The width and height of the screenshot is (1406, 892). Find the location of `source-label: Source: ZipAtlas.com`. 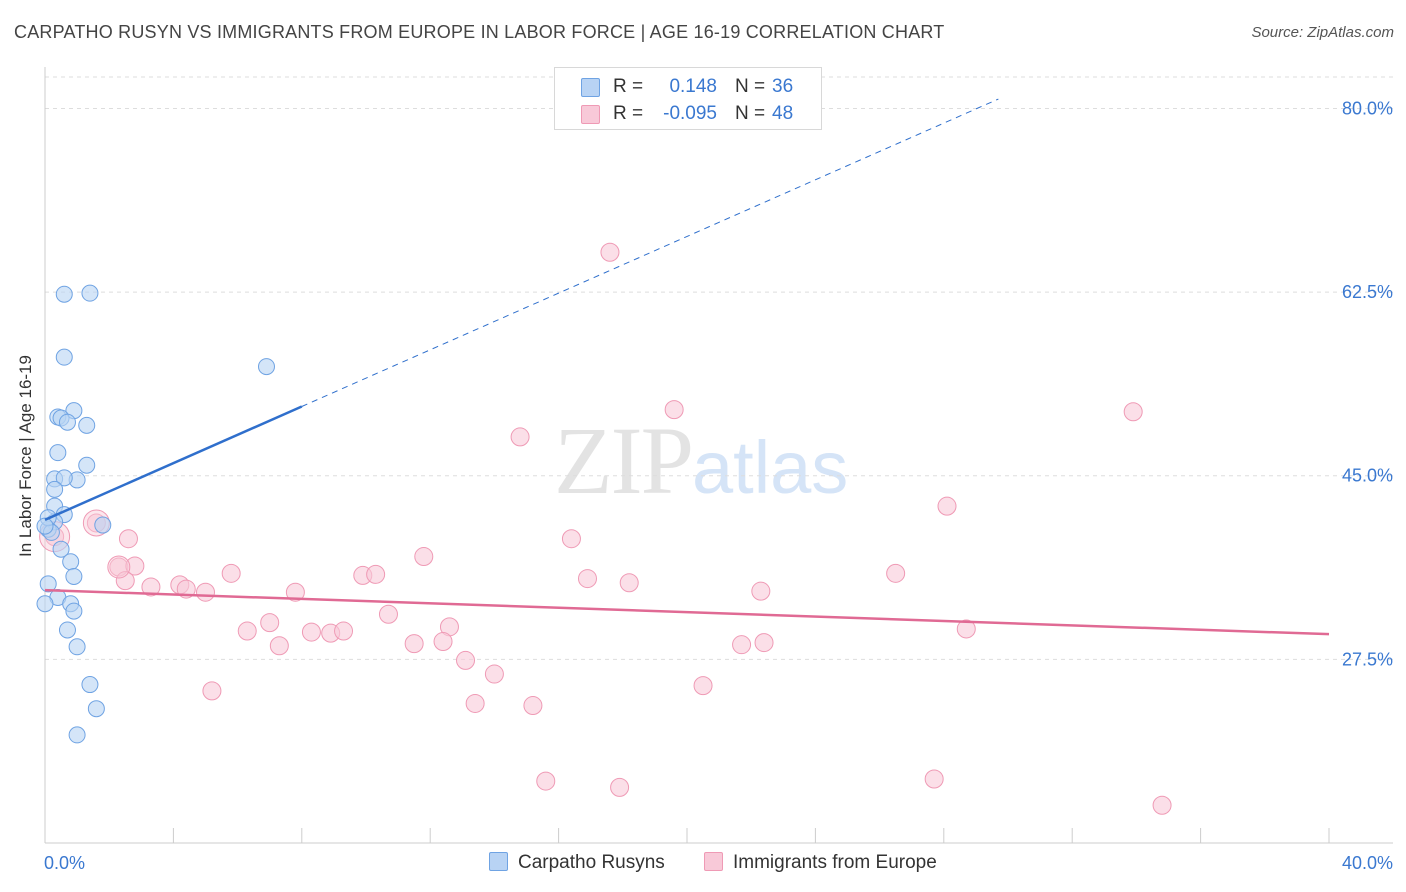

source-label: Source: ZipAtlas.com is located at coordinates (1322, 32).